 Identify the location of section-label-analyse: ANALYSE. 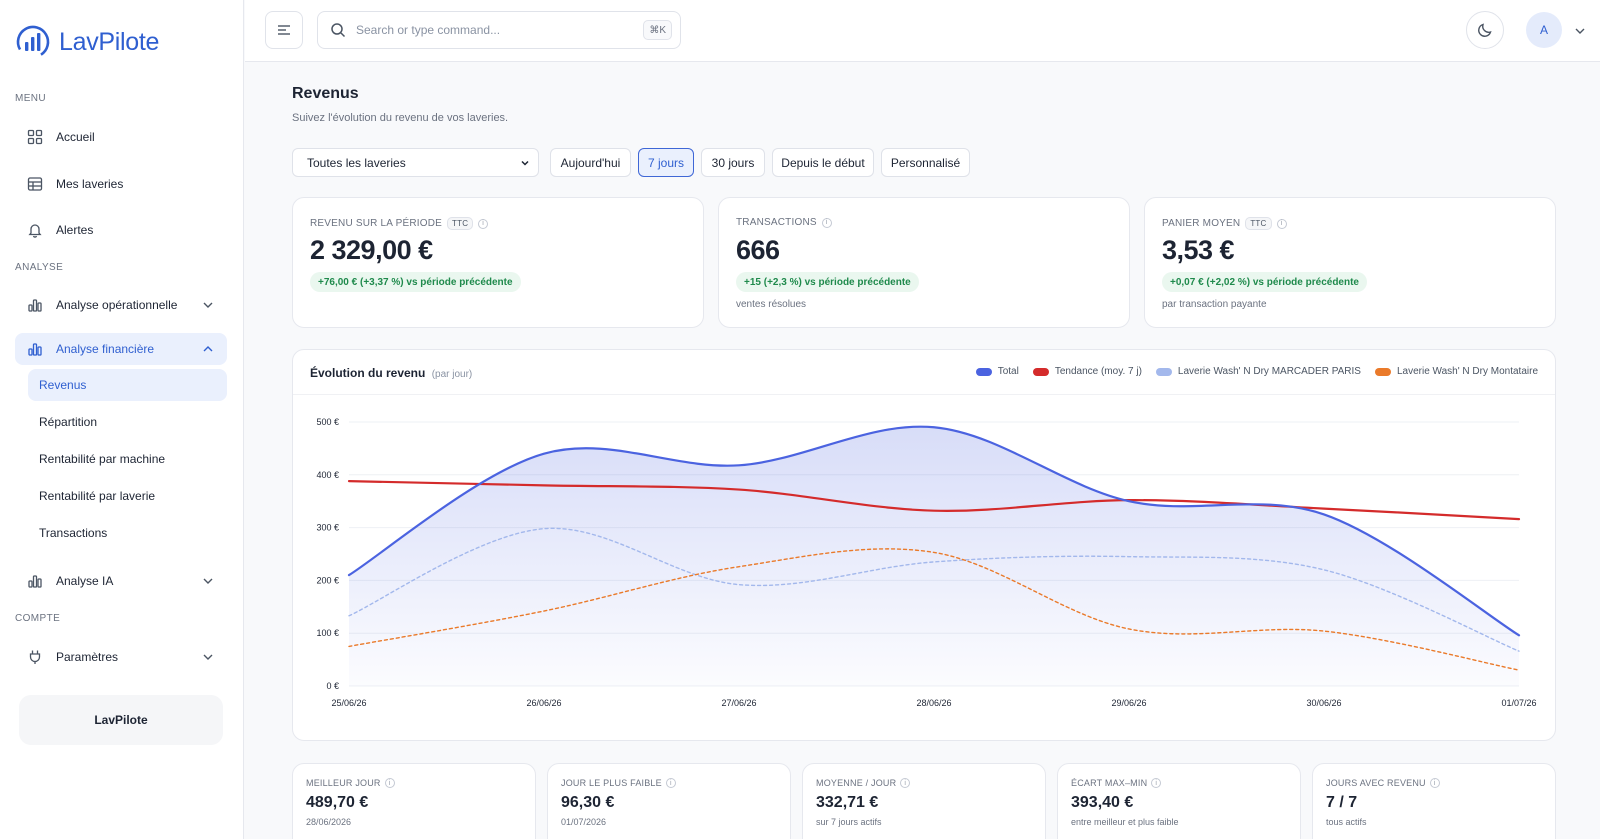
(39, 267).